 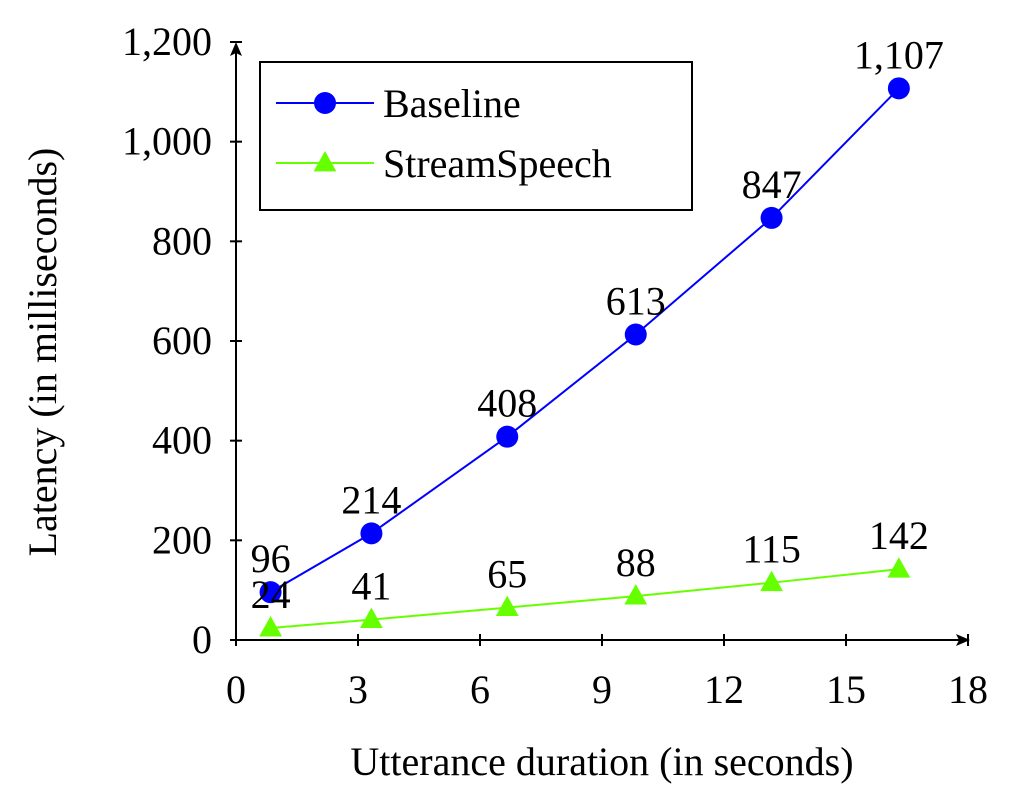 I want to click on data-label: 408, so click(x=507, y=403).